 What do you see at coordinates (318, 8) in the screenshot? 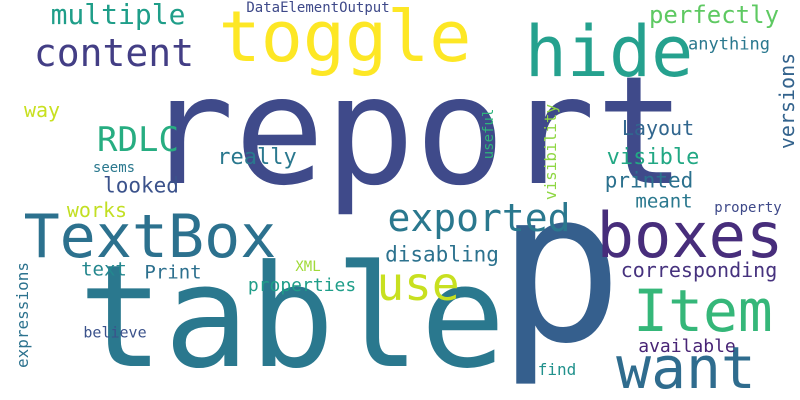
I see `word-dataelementoutput: DataElementOutput` at bounding box center [318, 8].